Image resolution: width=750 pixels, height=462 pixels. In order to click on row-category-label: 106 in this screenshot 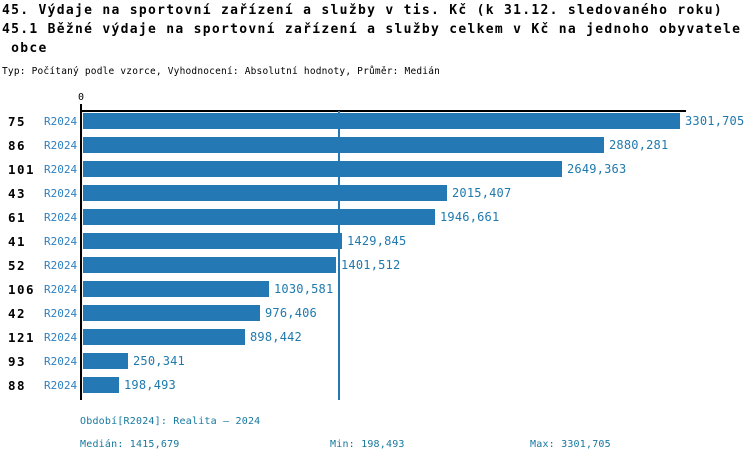, I will do `click(22, 289)`.